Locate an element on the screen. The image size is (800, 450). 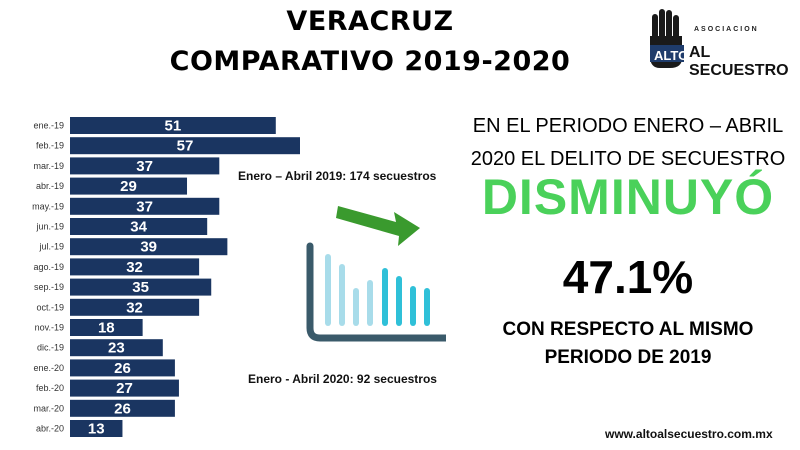
category-label: ene.-20 is located at coordinates (48, 368).